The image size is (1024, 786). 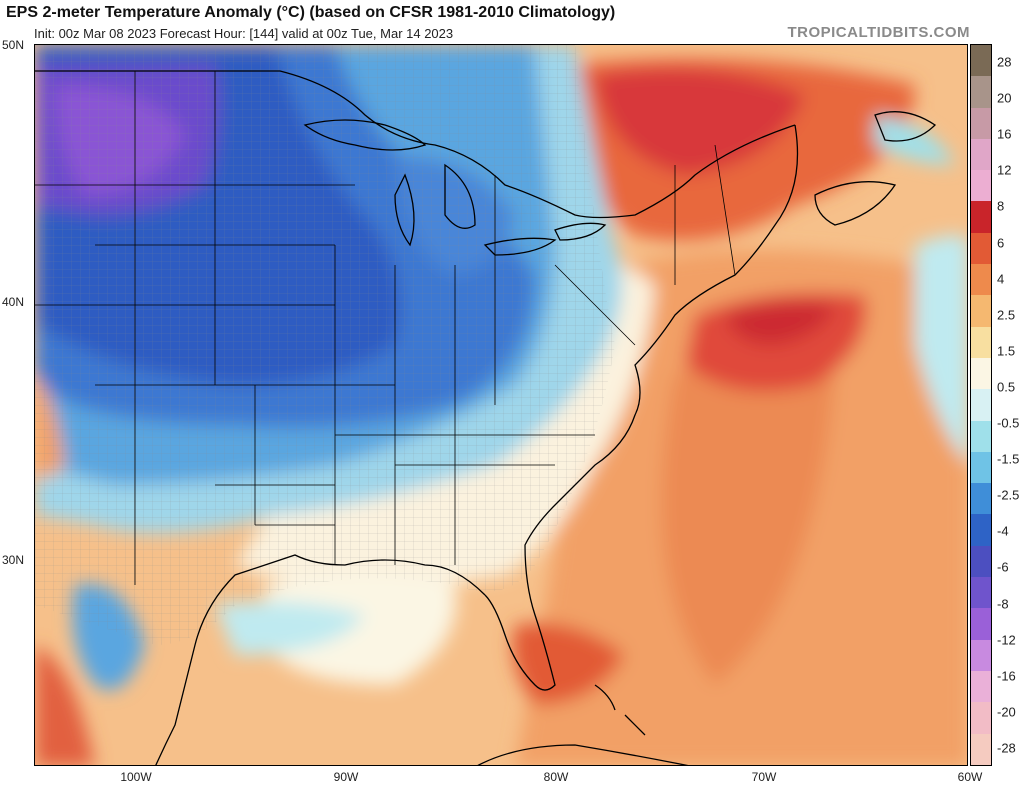 What do you see at coordinates (1001, 206) in the screenshot?
I see `color-scale-label: 8` at bounding box center [1001, 206].